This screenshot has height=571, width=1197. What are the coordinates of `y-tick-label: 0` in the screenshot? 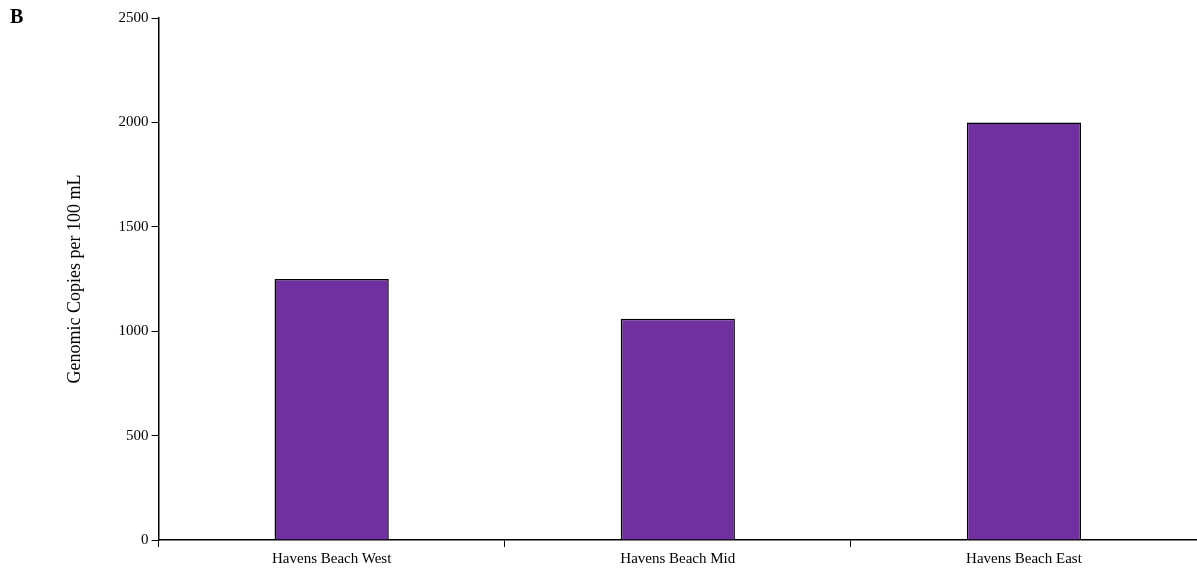 It's located at (145, 538).